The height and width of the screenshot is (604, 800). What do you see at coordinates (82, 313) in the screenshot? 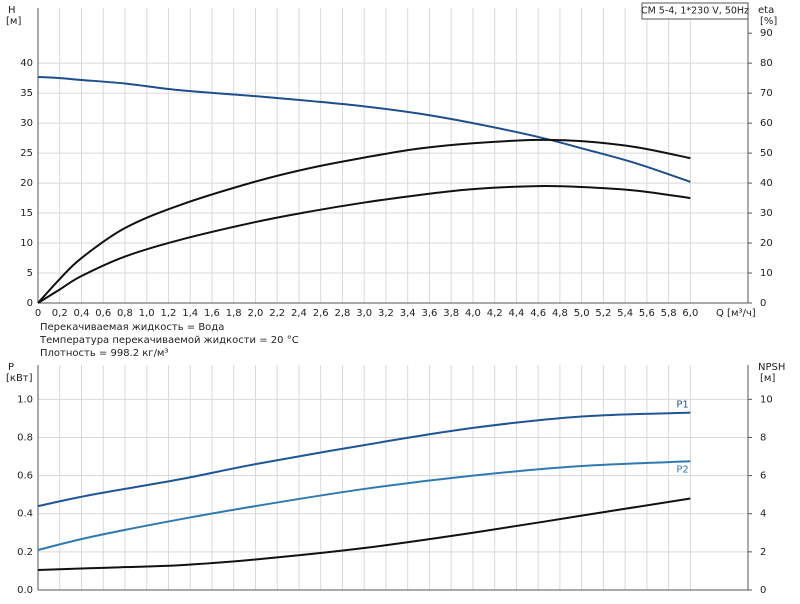
I see `x-tick-label: 0,4` at bounding box center [82, 313].